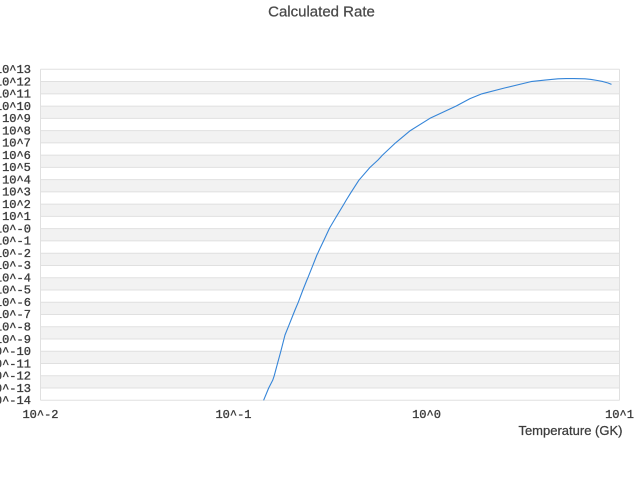 The width and height of the screenshot is (640, 480). What do you see at coordinates (15, 315) in the screenshot?
I see `svg-text: 10^-7` at bounding box center [15, 315].